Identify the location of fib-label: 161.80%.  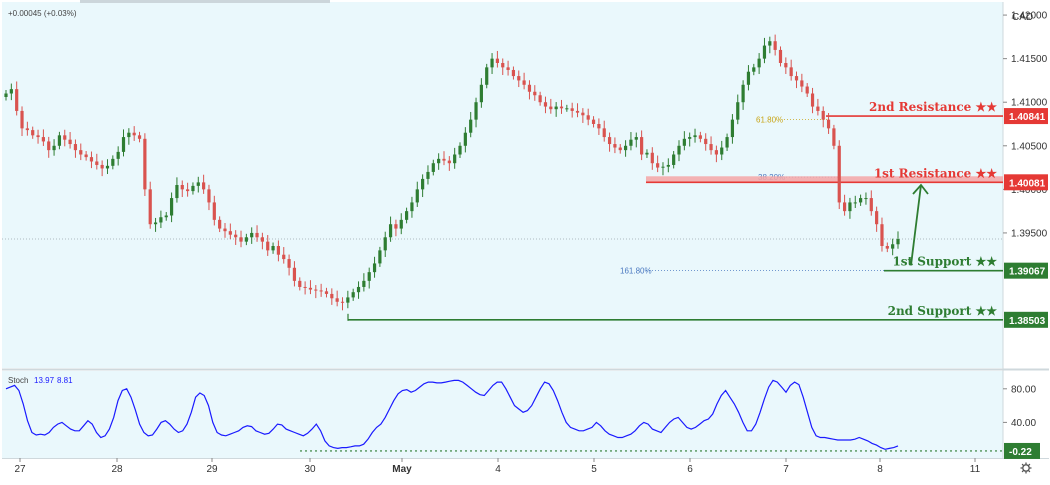
(636, 270).